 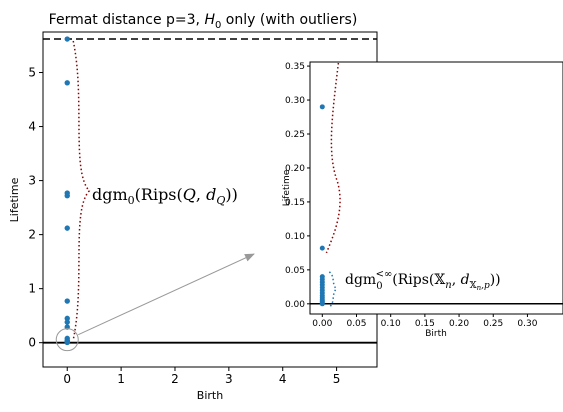 What do you see at coordinates (295, 271) in the screenshot?
I see `inset-y-tick-label: 0.05` at bounding box center [295, 271].